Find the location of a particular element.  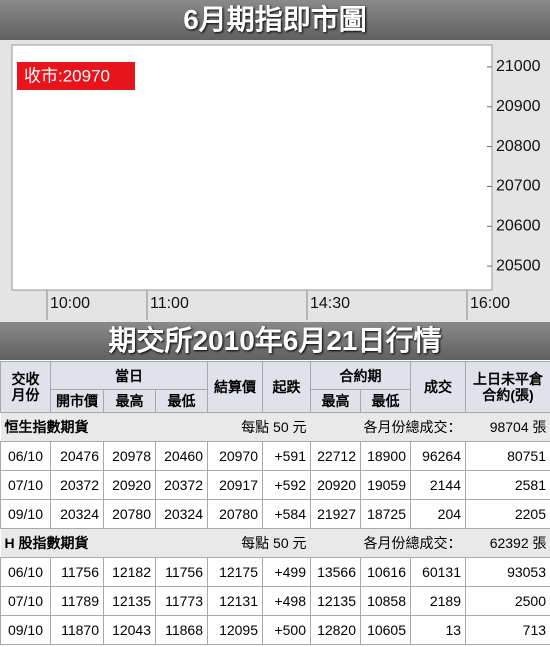

header-line: 月份 is located at coordinates (25, 395).